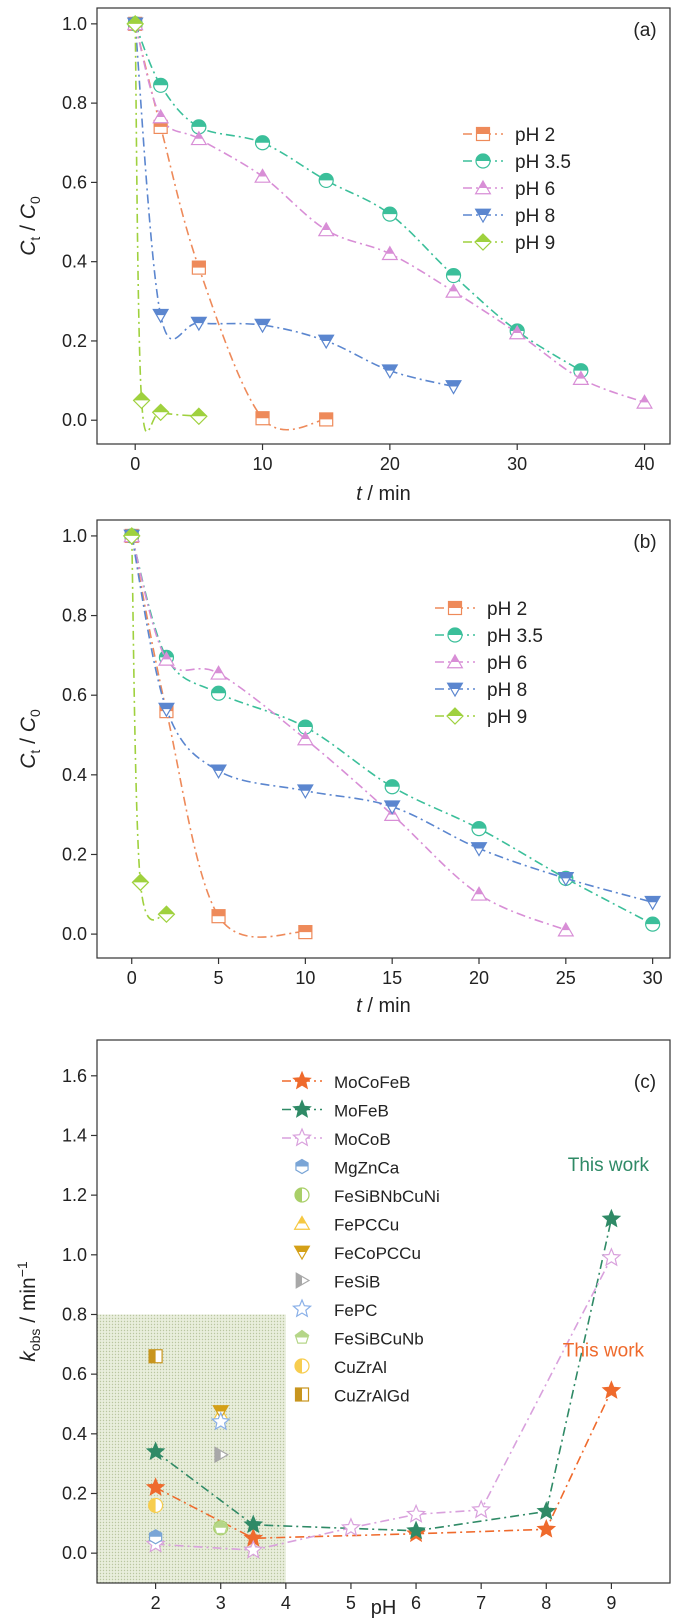 This screenshot has height=1622, width=700. I want to click on panel-2-legend-label: MgZnCa, so click(367, 1168).